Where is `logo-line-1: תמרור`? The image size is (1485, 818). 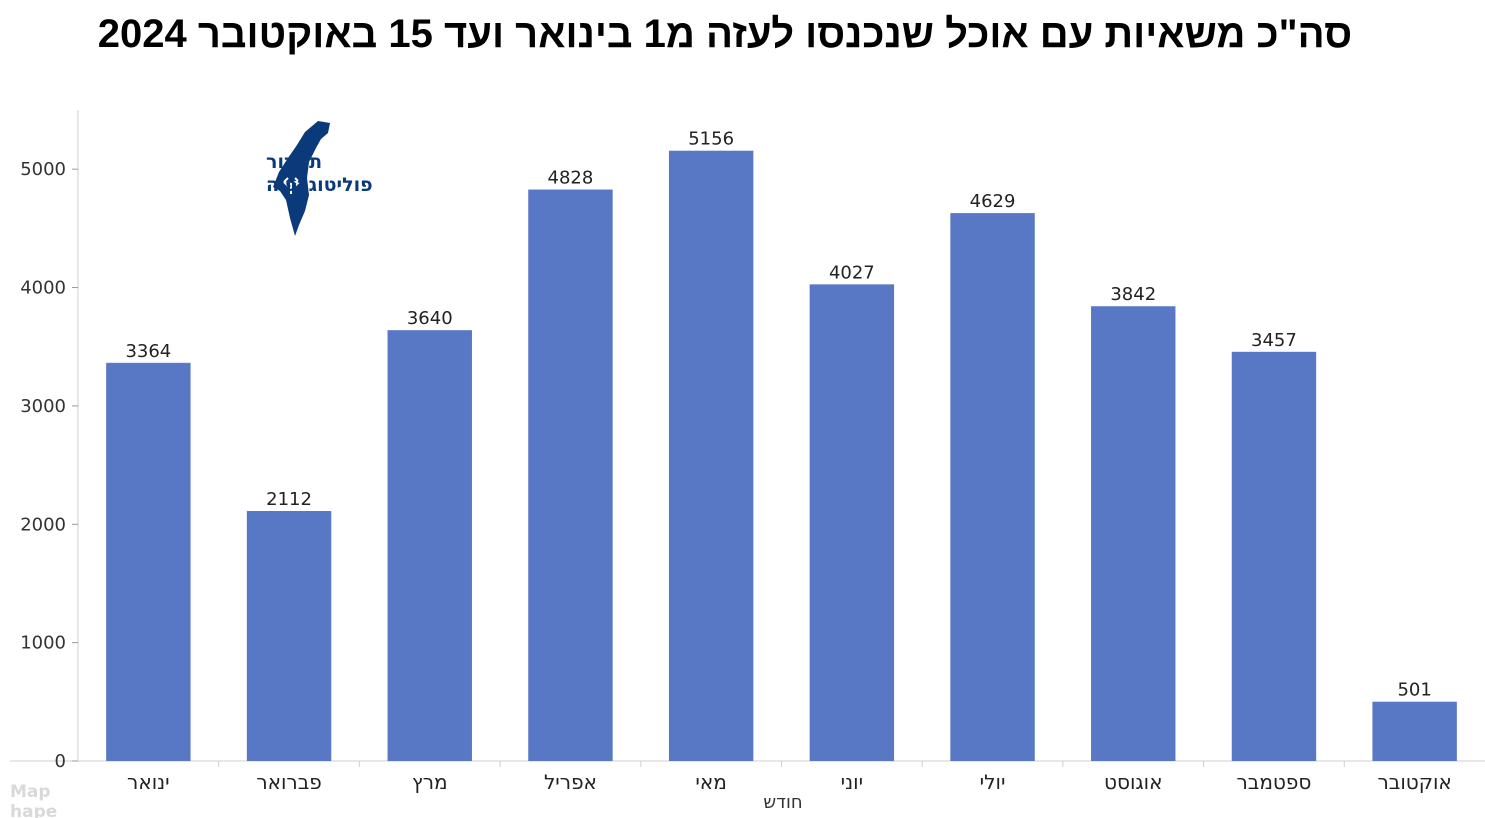 logo-line-1: תמרור is located at coordinates (294, 162).